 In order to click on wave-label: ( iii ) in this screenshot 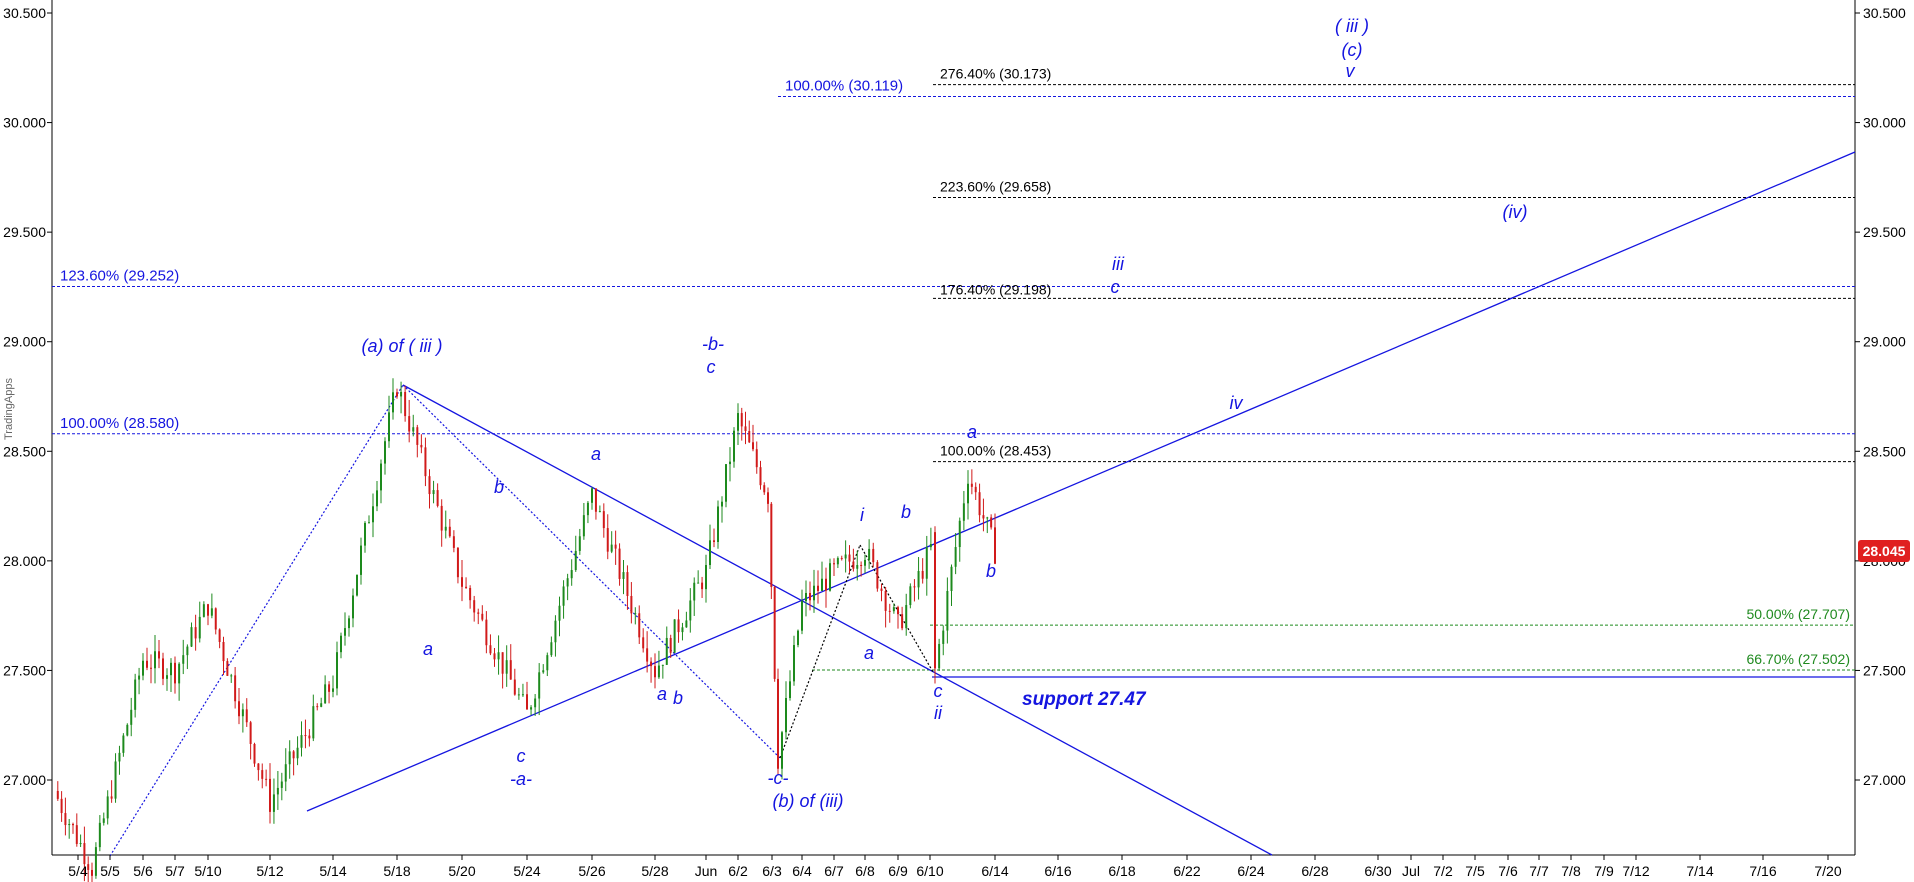, I will do `click(1352, 26)`.